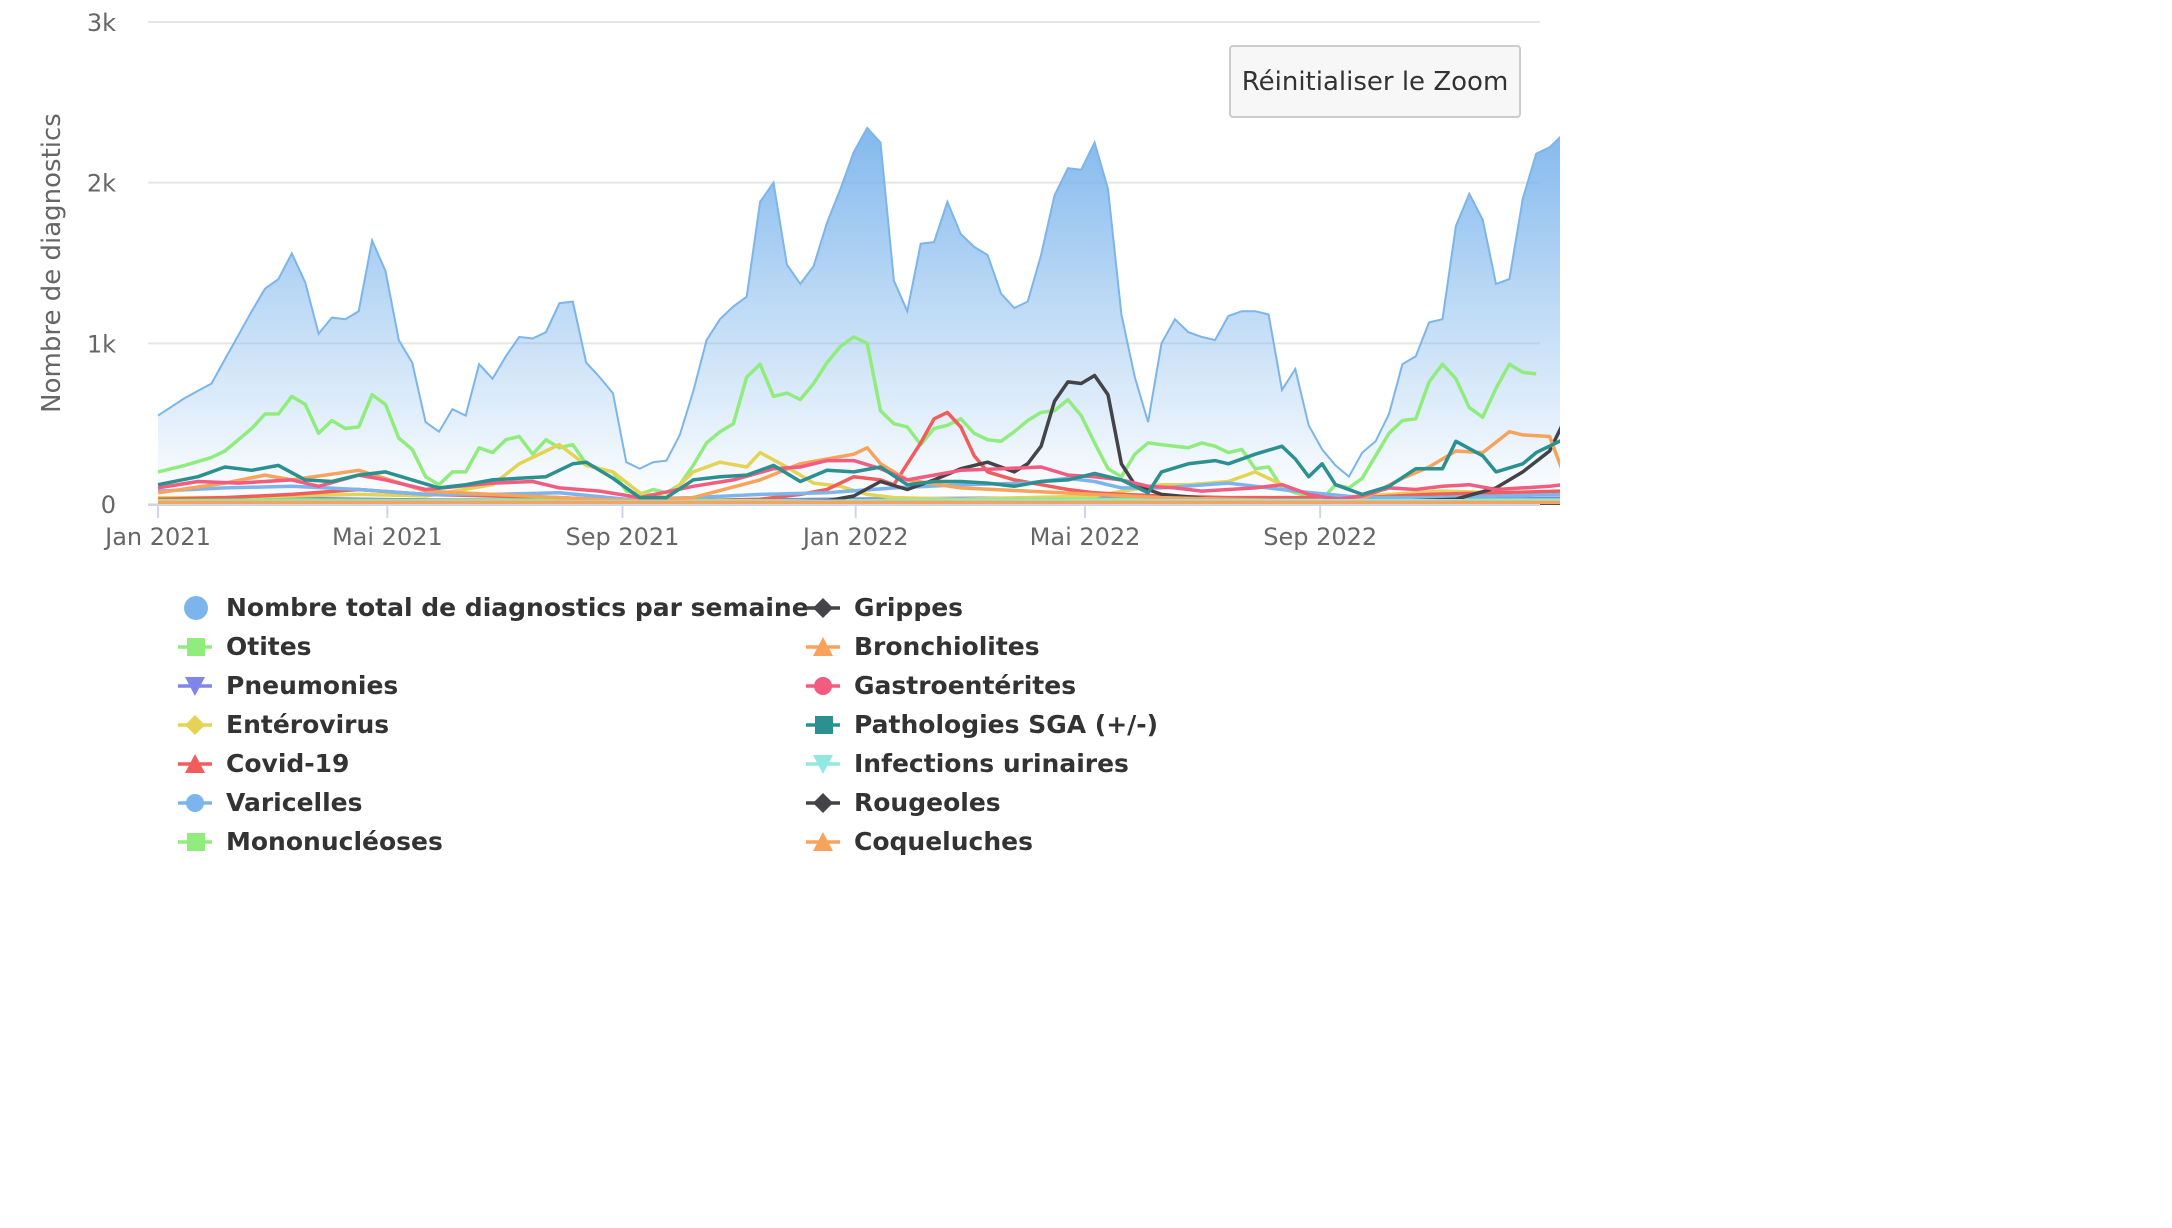  Describe the element at coordinates (855, 537) in the screenshot. I see `x-tick-label: Jan 2022` at that location.